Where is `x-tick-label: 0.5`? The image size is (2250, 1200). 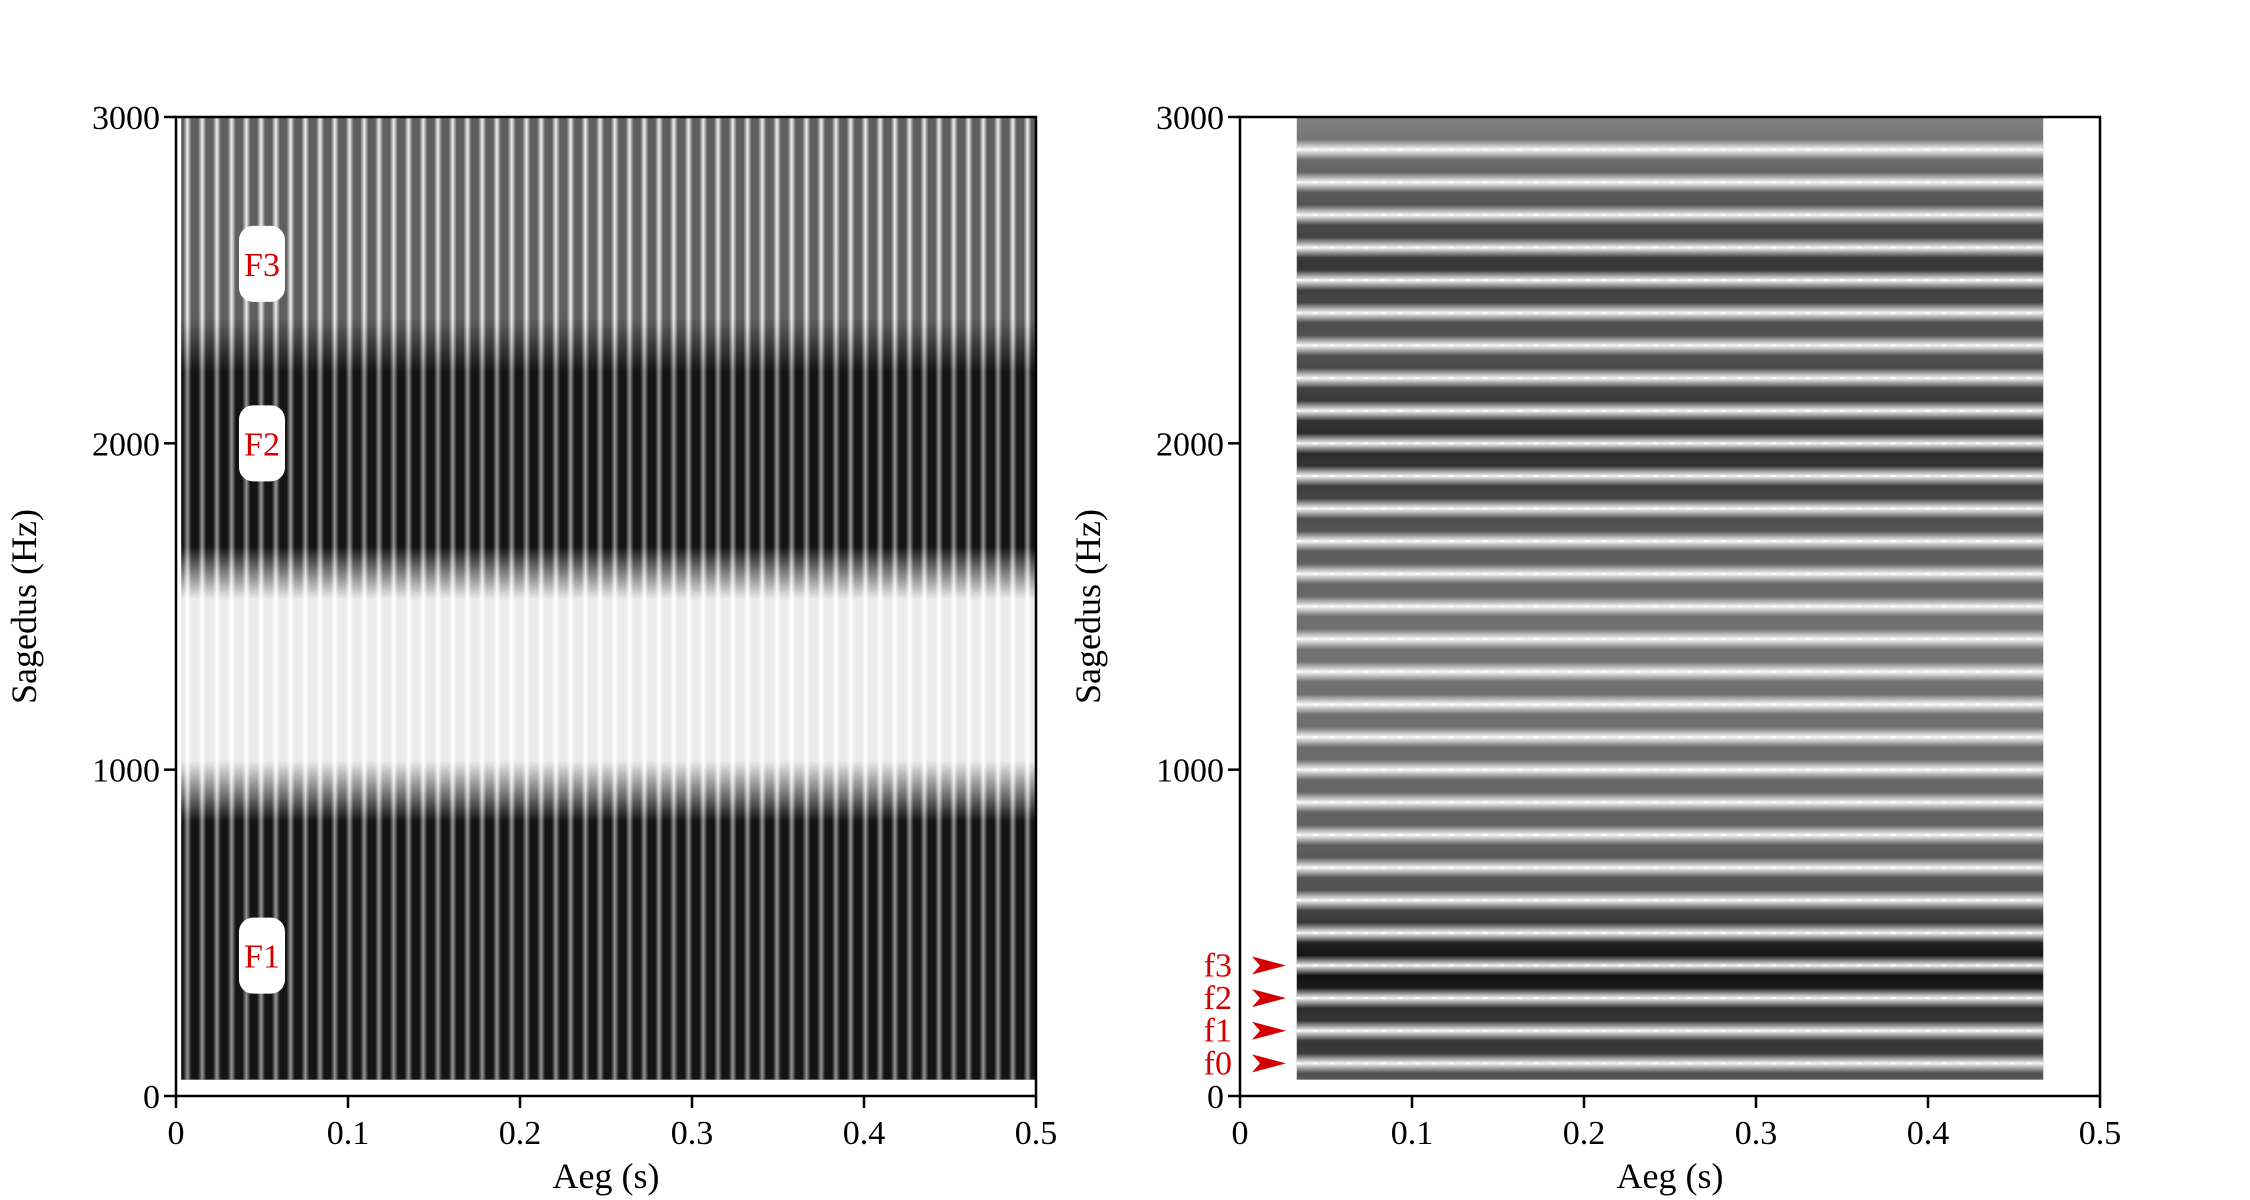
x-tick-label: 0.5 is located at coordinates (2100, 1133).